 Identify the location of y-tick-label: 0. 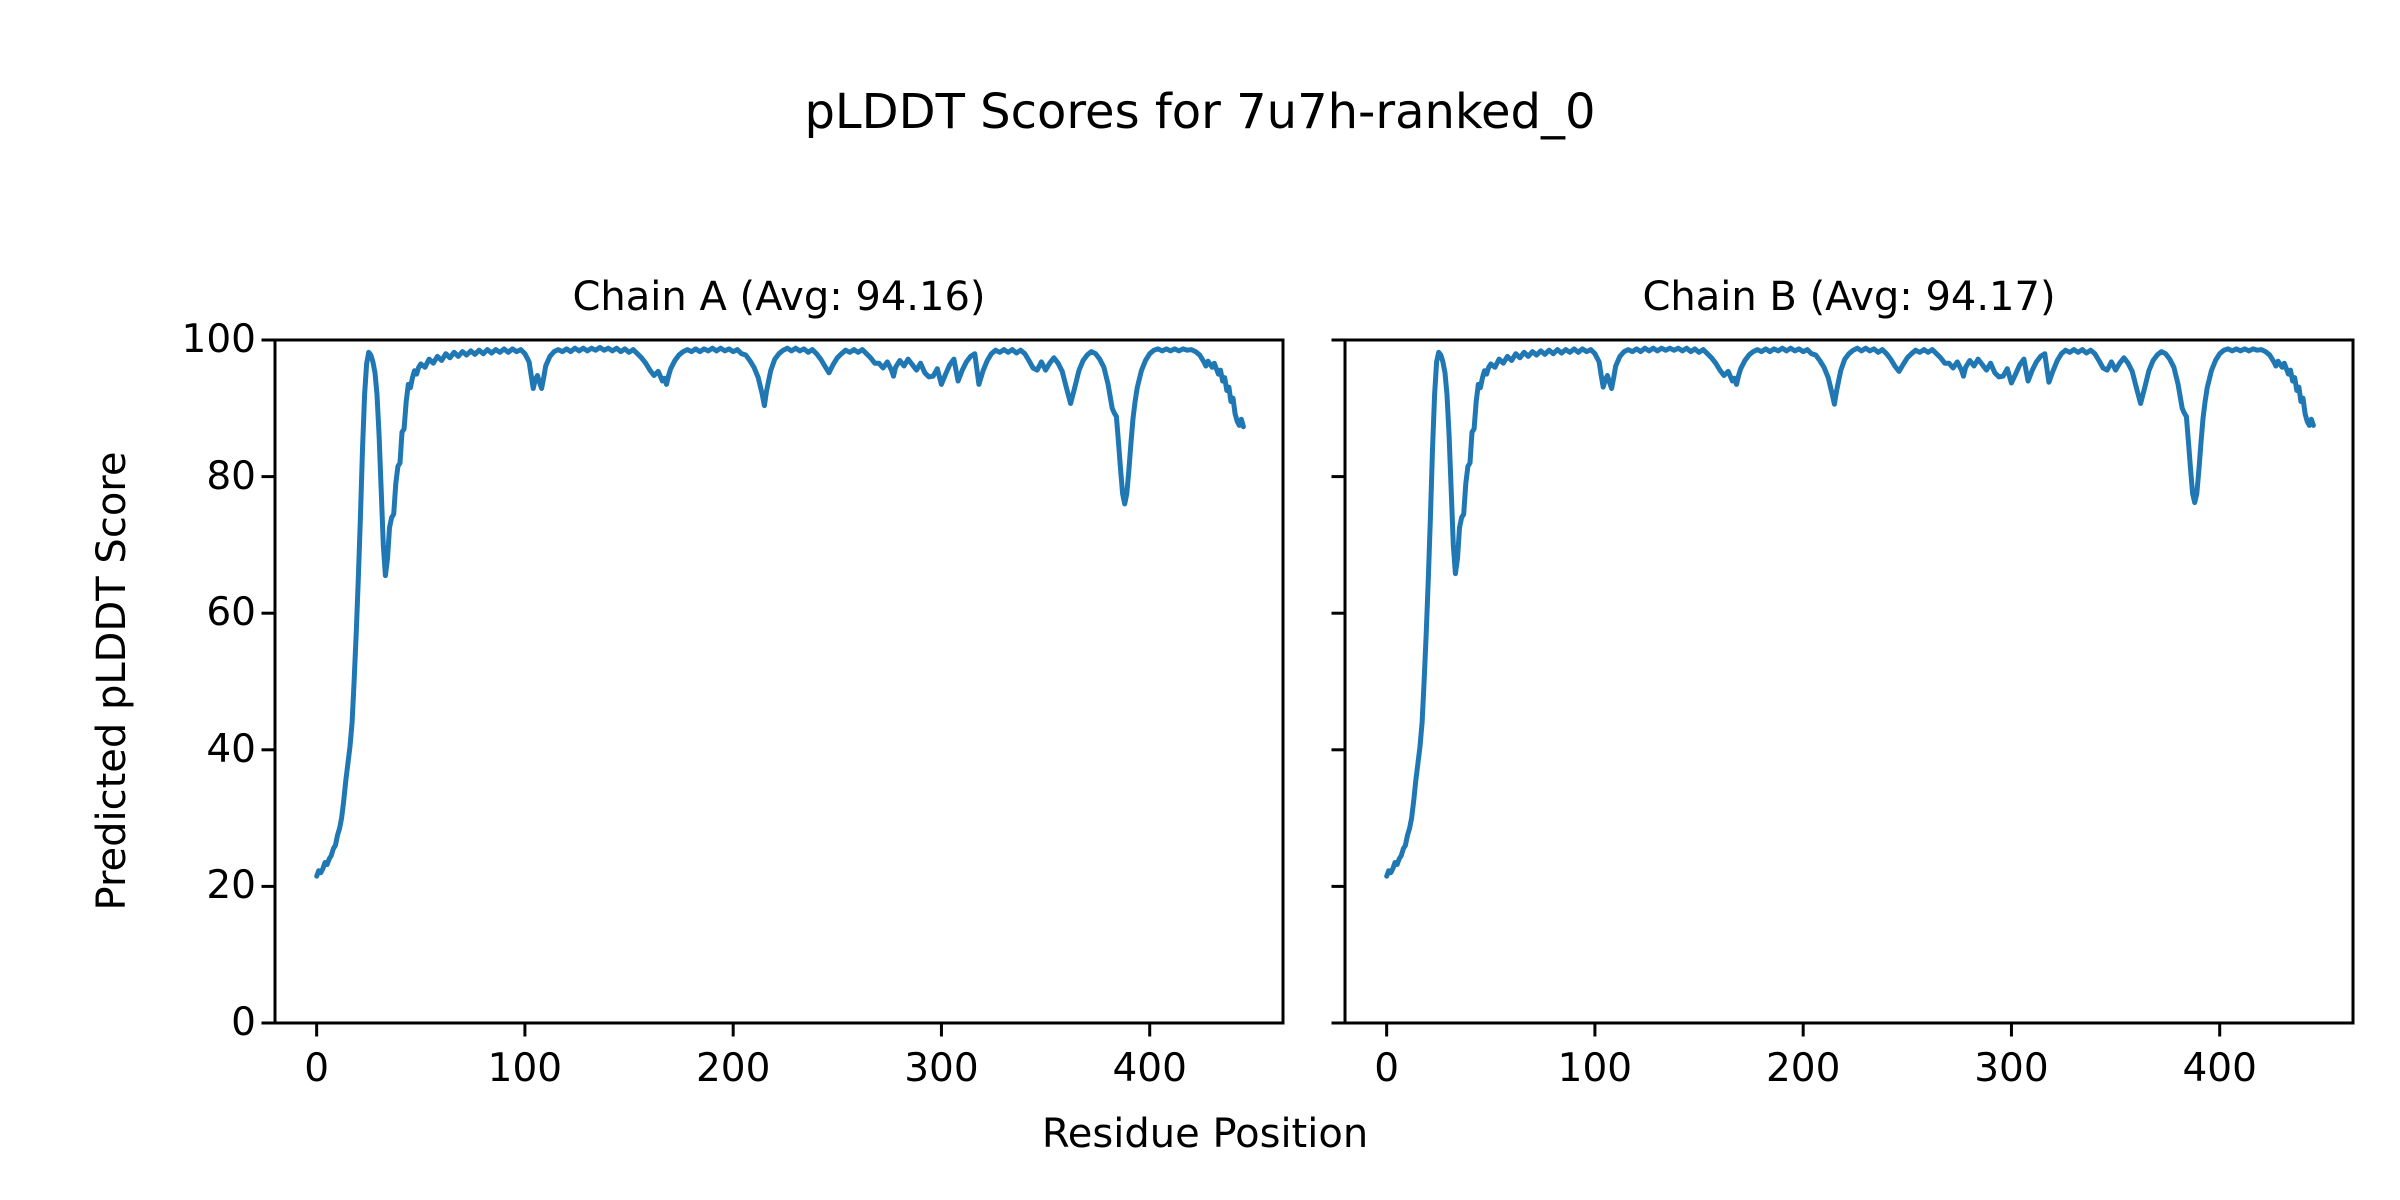
(243, 1022).